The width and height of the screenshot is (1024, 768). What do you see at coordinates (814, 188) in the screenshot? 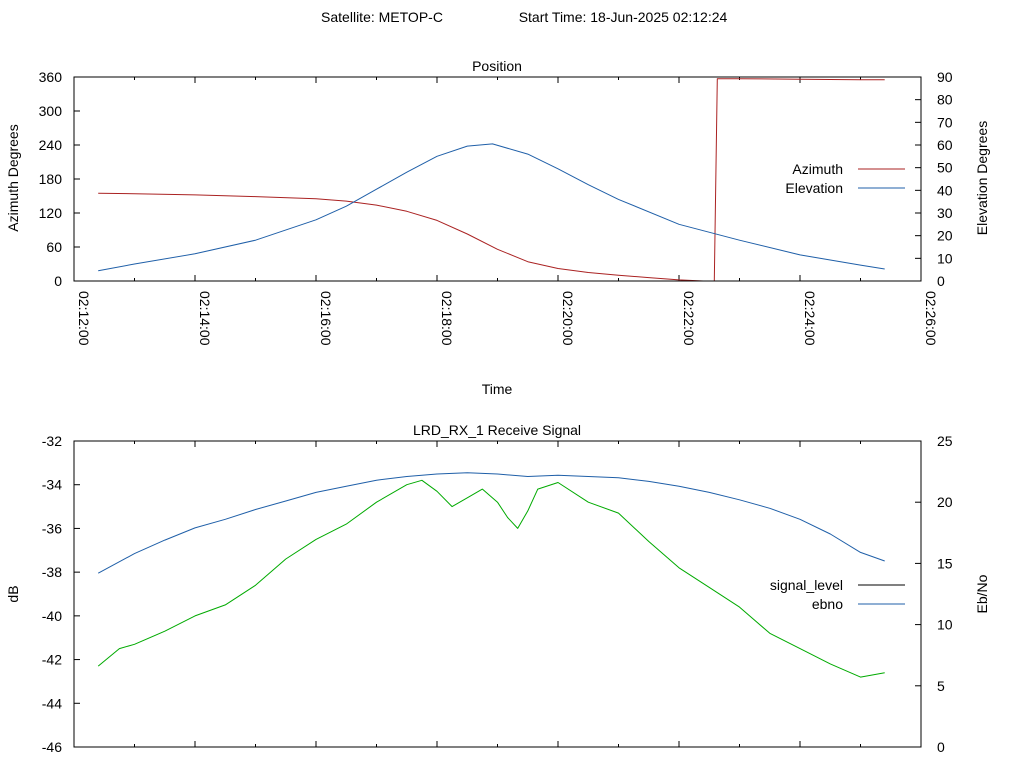
I see `legend-label-elevation: Elevation` at bounding box center [814, 188].